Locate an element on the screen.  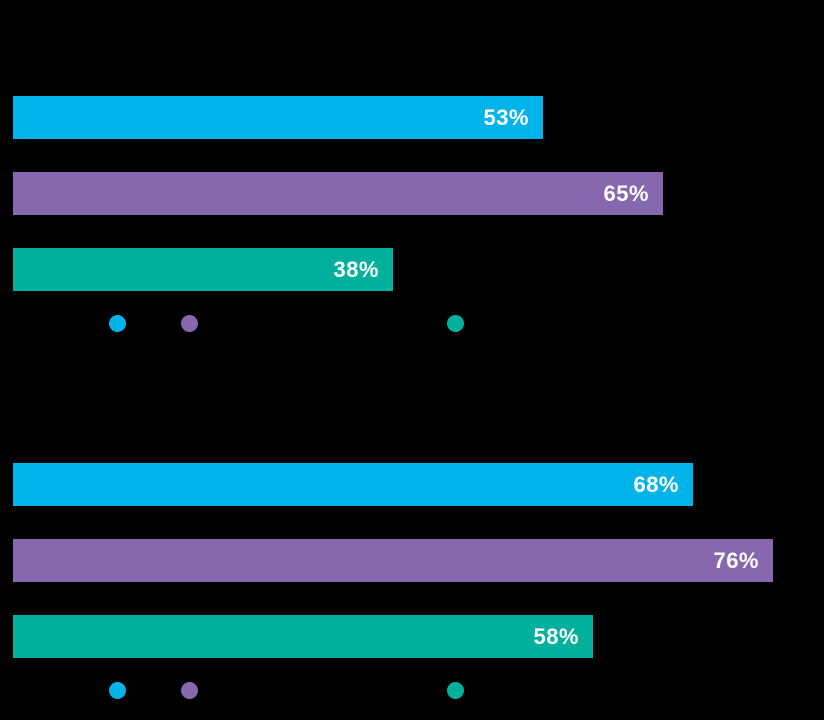
bar-teal: 58% is located at coordinates (303, 636).